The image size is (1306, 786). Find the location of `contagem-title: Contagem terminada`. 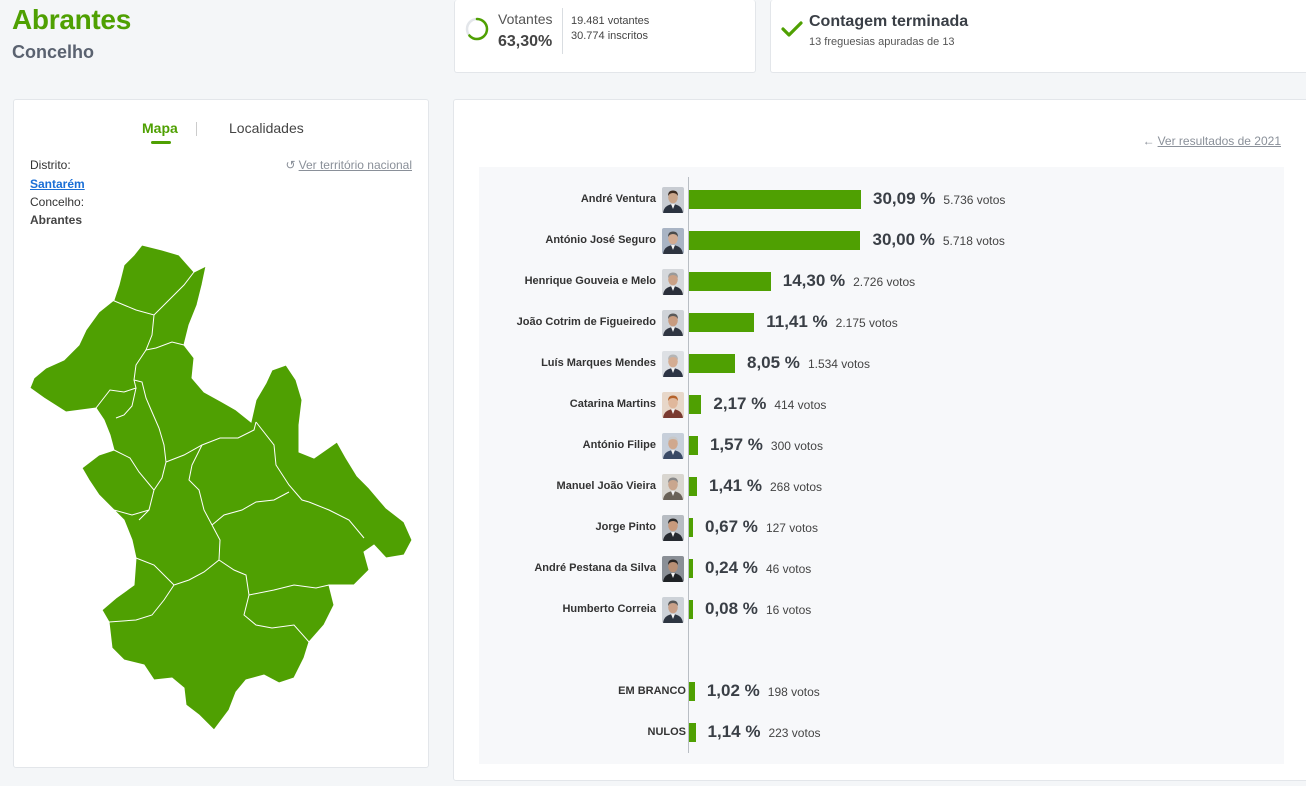

contagem-title: Contagem terminada is located at coordinates (889, 21).